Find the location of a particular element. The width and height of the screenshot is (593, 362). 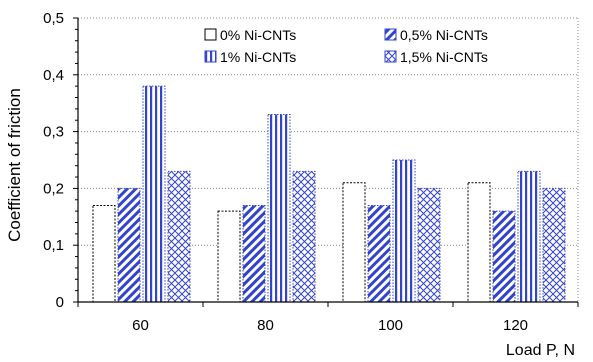

x-axis-label: Load P, N is located at coordinates (540, 350).